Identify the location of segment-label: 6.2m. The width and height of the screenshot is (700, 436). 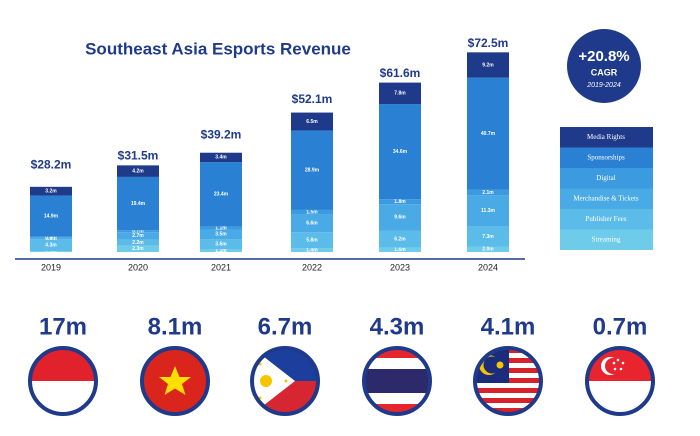
(400, 239).